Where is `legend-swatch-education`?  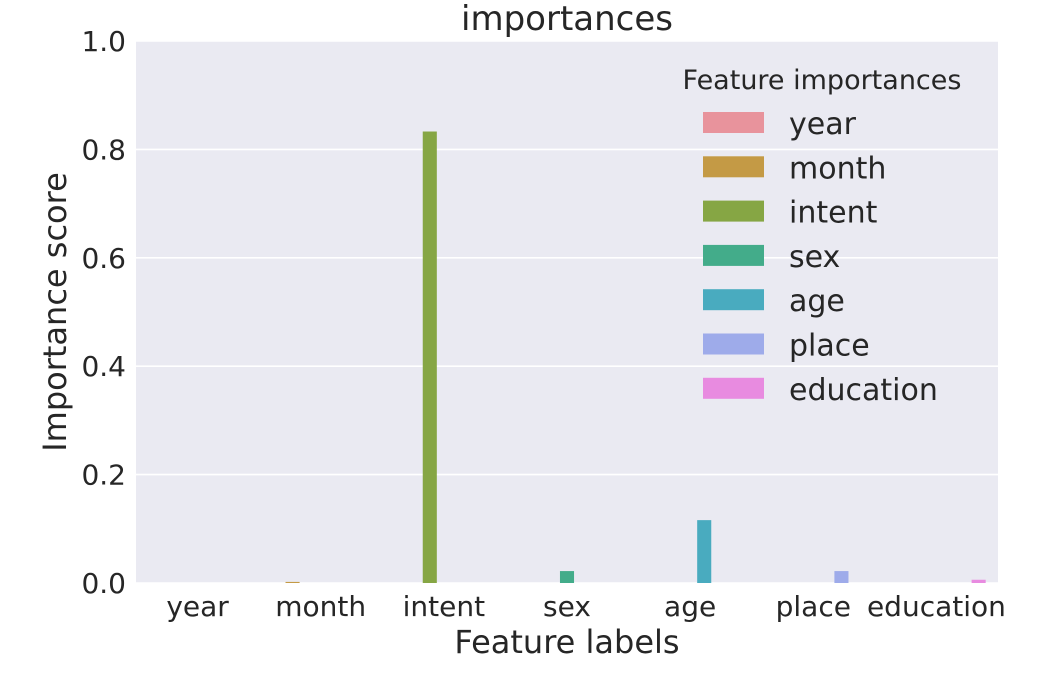 legend-swatch-education is located at coordinates (733, 388).